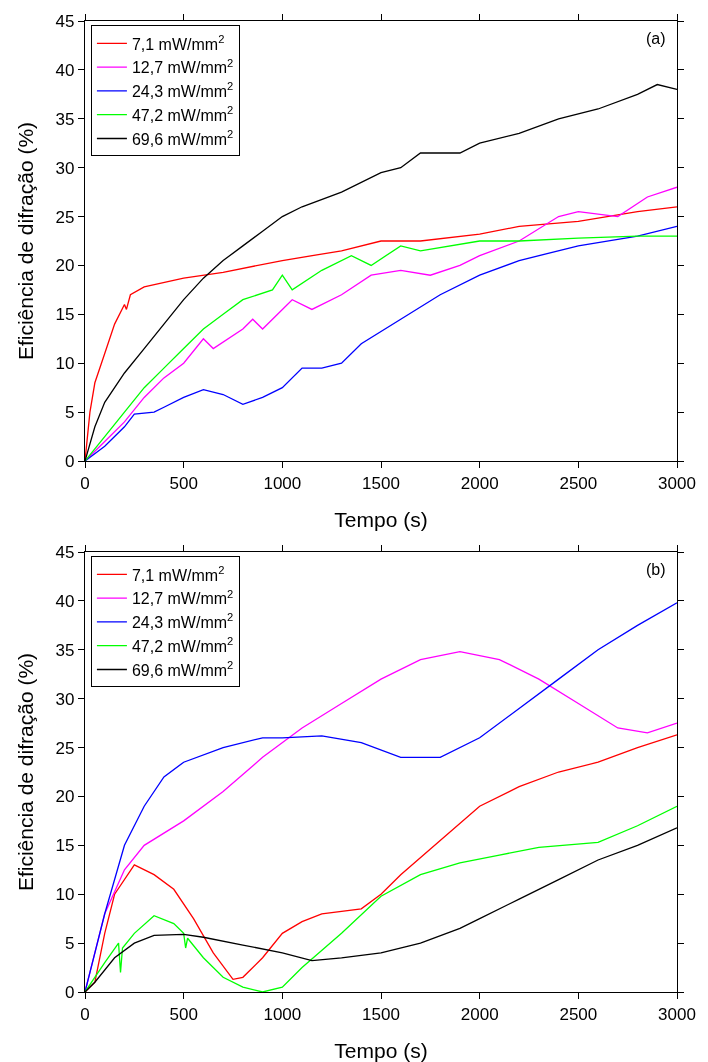  What do you see at coordinates (656, 38) in the screenshot?
I see `annotation: (a)` at bounding box center [656, 38].